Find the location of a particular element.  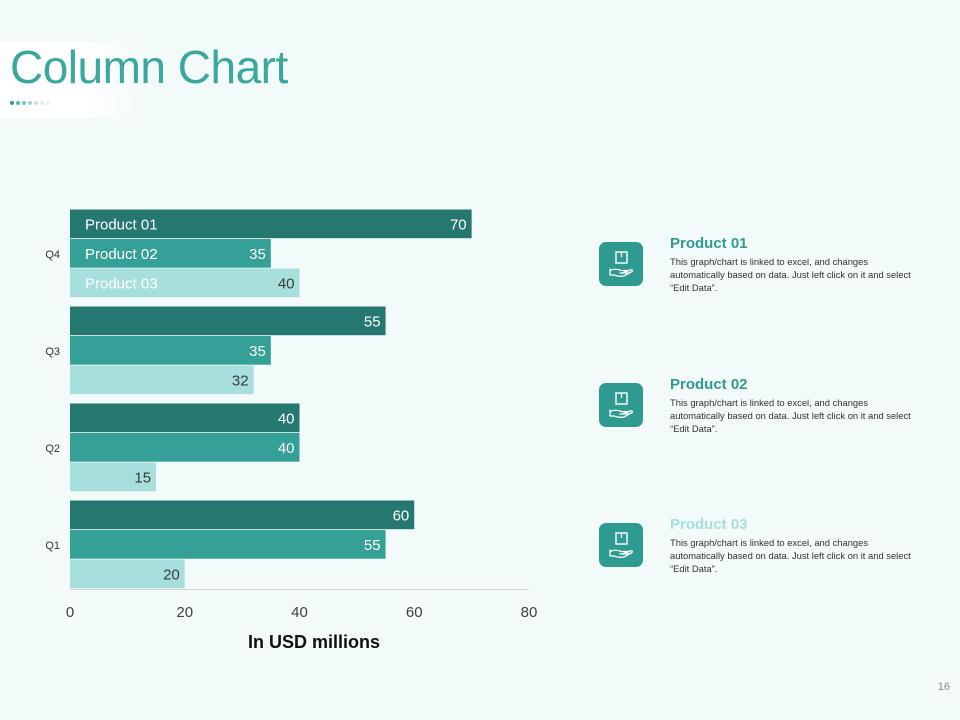

y-tick-label: Q3 is located at coordinates (52, 352).